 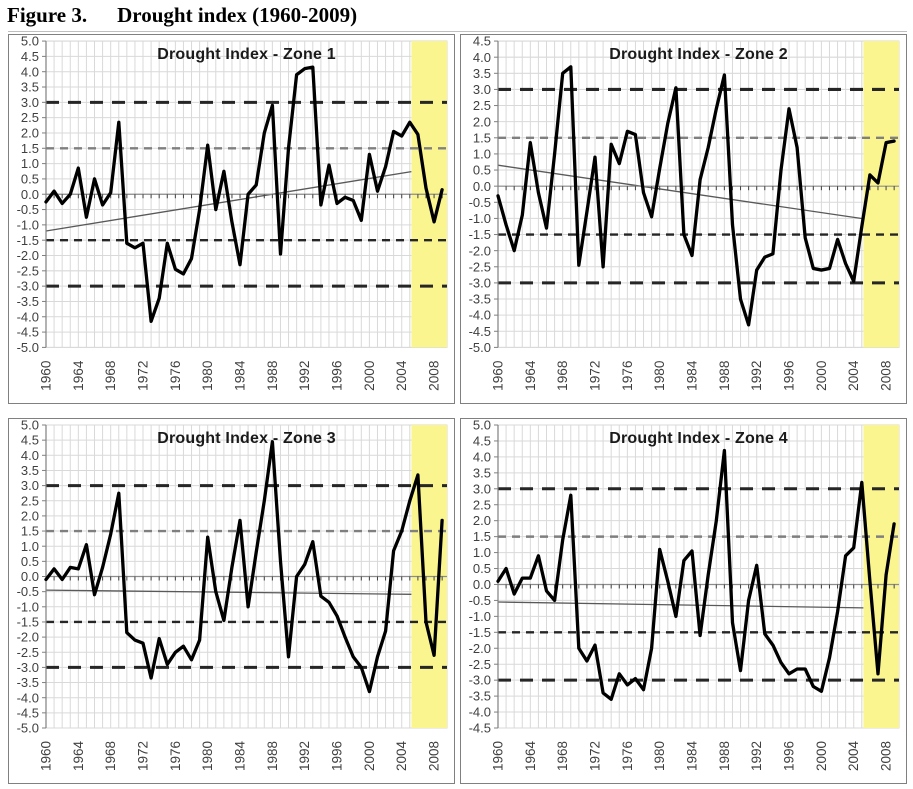 I want to click on figure-header: Figure 3. Drought index (1960-2009), so click(x=456, y=15).